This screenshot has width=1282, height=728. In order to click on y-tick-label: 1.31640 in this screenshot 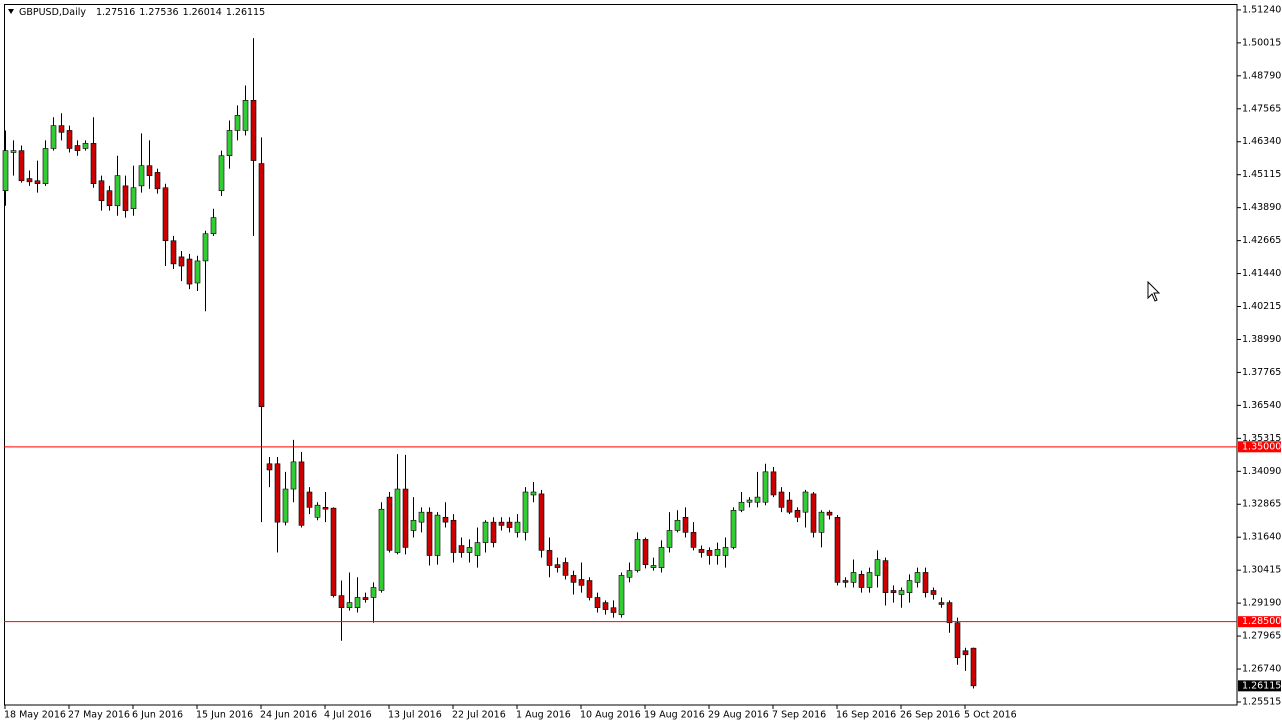, I will do `click(1261, 537)`.